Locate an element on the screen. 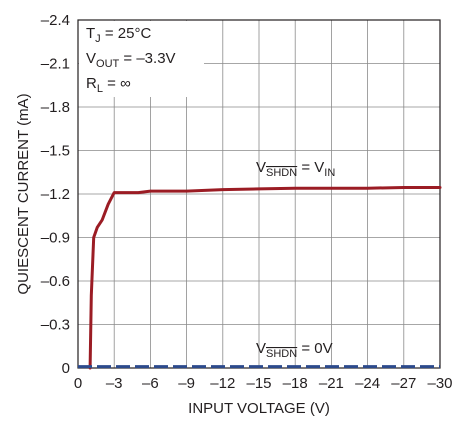 This screenshot has height=423, width=469. condition-tj: TJ = 25°C is located at coordinates (118, 35).